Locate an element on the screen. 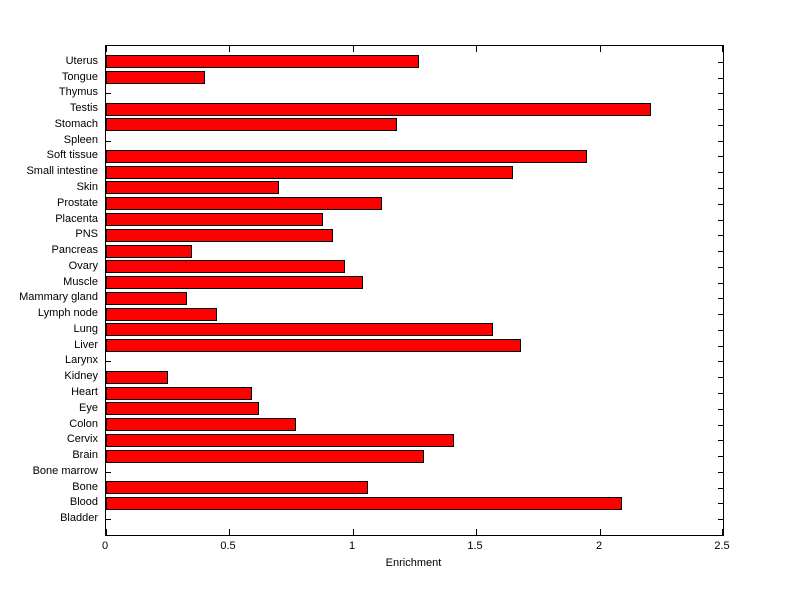 This screenshot has height=599, width=800. x-axis-tick-label: 1 is located at coordinates (352, 546).